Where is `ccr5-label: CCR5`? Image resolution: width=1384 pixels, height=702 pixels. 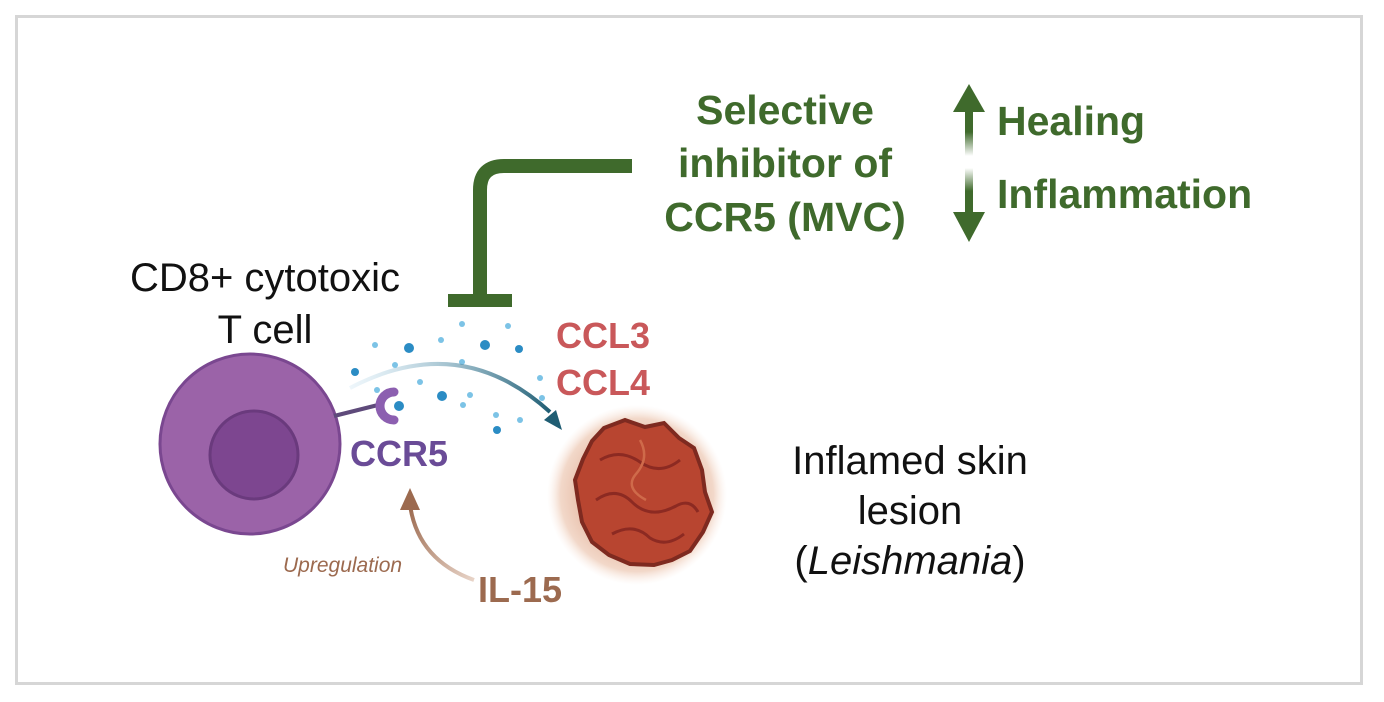
ccr5-label: CCR5 is located at coordinates (399, 453).